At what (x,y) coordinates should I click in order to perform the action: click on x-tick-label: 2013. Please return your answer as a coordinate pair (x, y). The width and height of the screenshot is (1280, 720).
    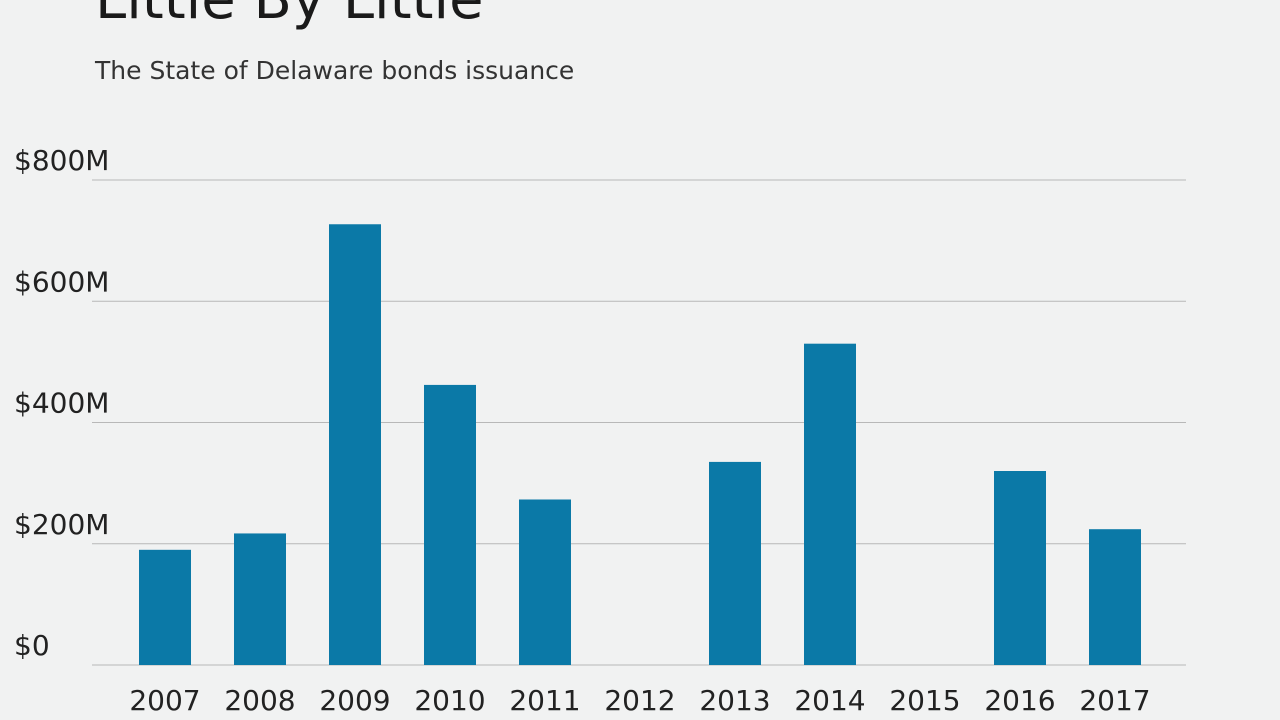
    Looking at the image, I should click on (734, 700).